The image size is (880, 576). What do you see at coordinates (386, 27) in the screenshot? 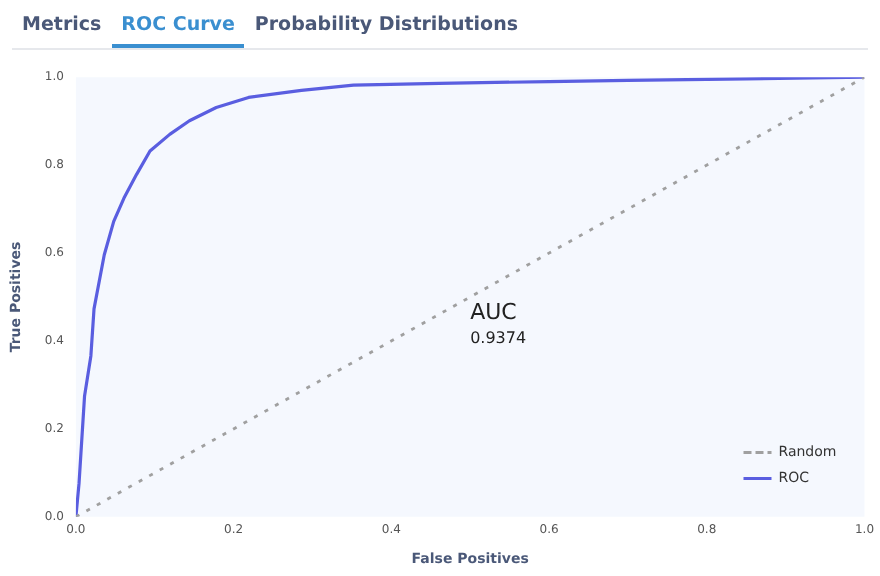
I see `text: Probability Distributions` at bounding box center [386, 27].